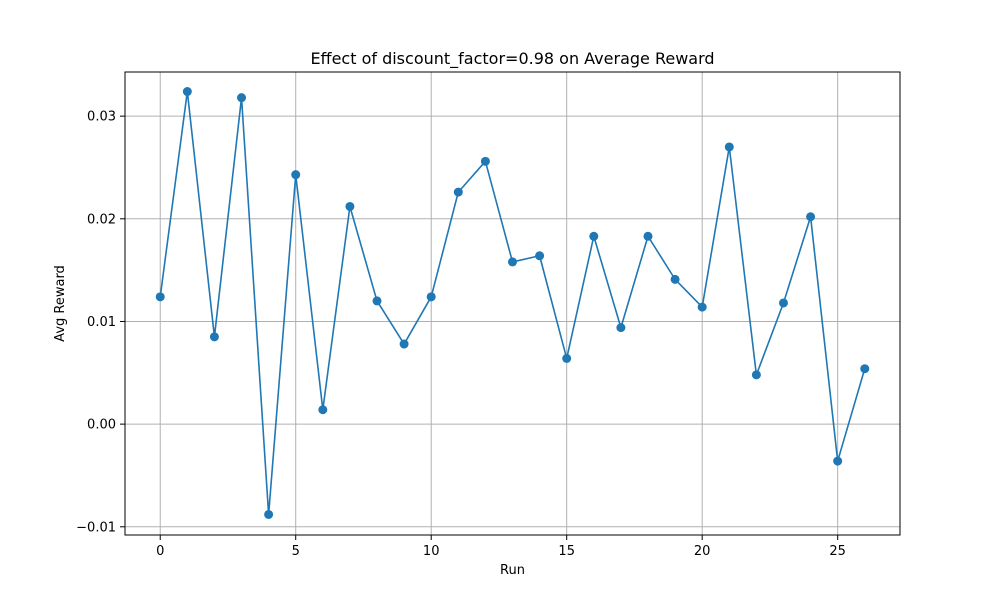 Image resolution: width=1000 pixels, height=600 pixels. Describe the element at coordinates (101, 117) in the screenshot. I see `y-tick-label: 0.03` at that location.